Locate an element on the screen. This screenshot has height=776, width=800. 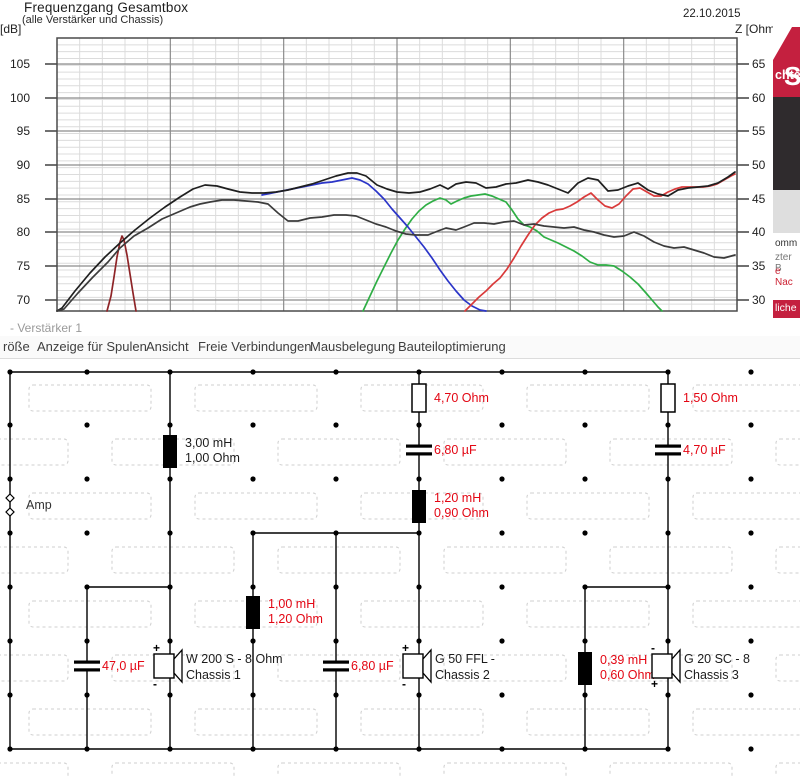
curve-total-response-lower is located at coordinates (396, 255).